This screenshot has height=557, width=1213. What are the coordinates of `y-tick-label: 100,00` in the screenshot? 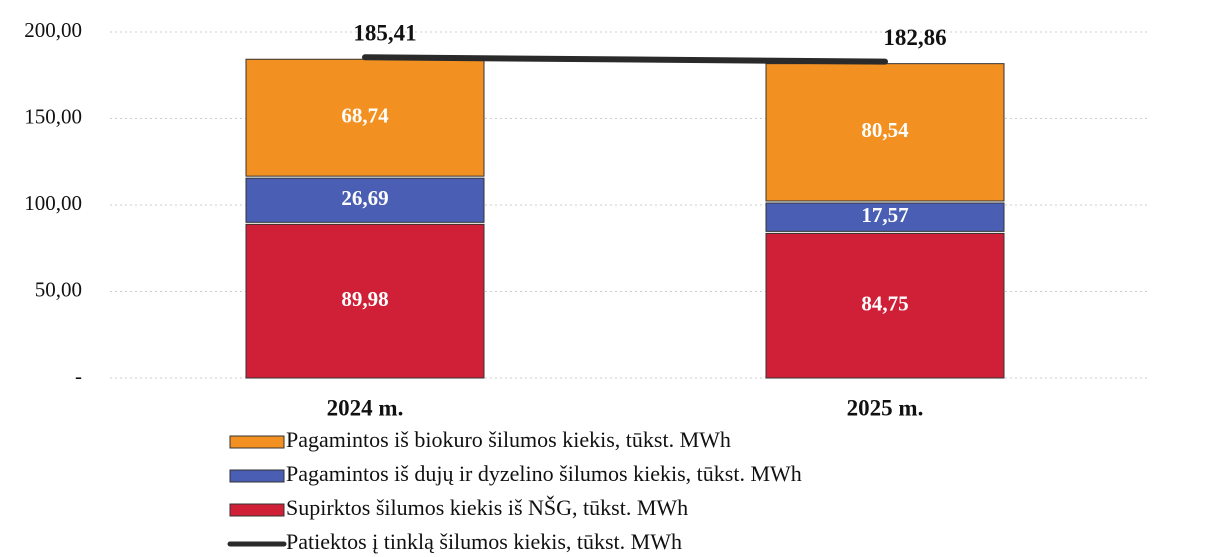 It's located at (53, 203).